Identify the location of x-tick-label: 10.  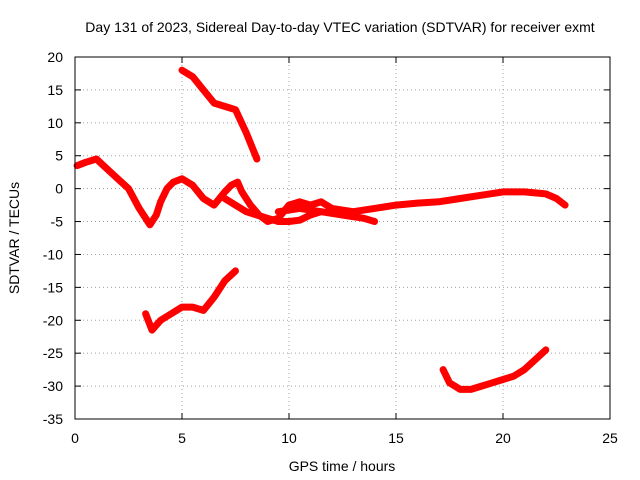
(289, 438).